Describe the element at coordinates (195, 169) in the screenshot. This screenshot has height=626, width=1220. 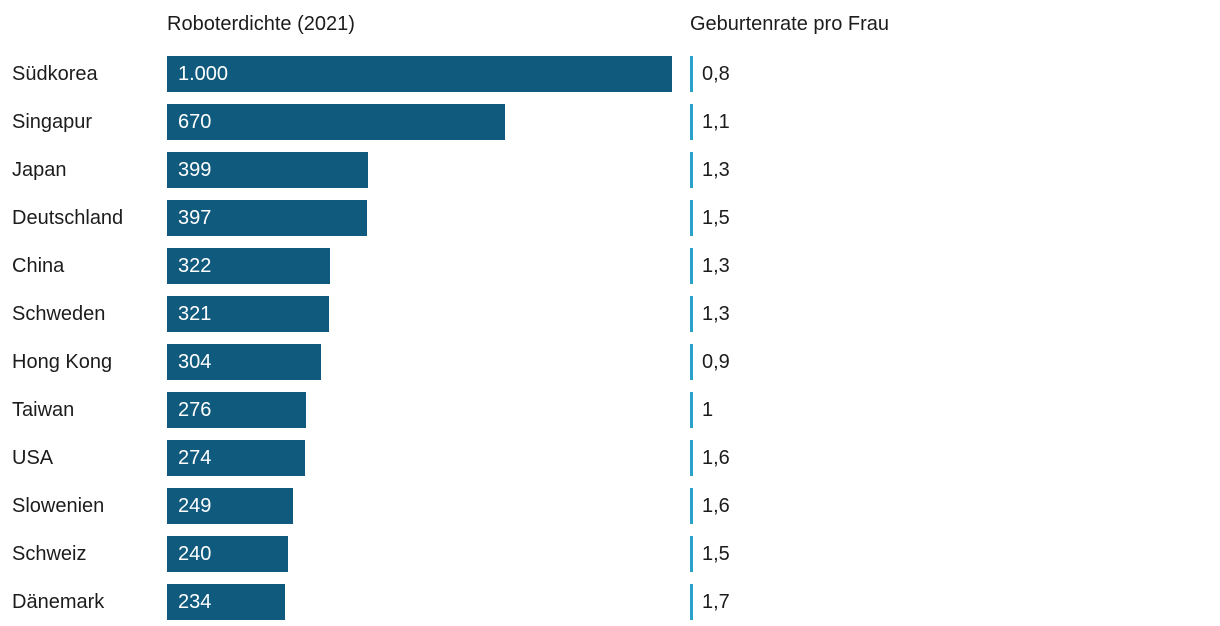
I see `robot-density-value-label: 399` at that location.